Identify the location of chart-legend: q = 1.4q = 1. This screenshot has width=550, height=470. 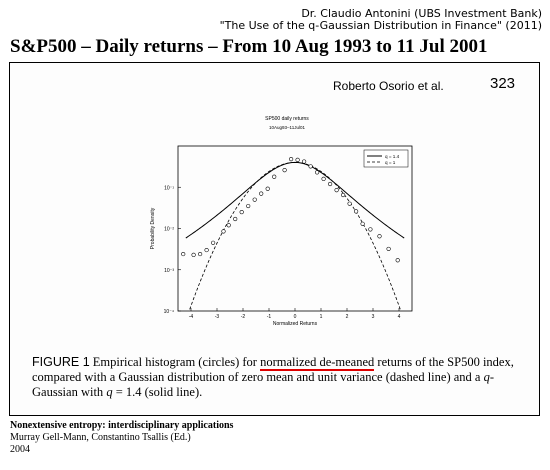
(386, 158).